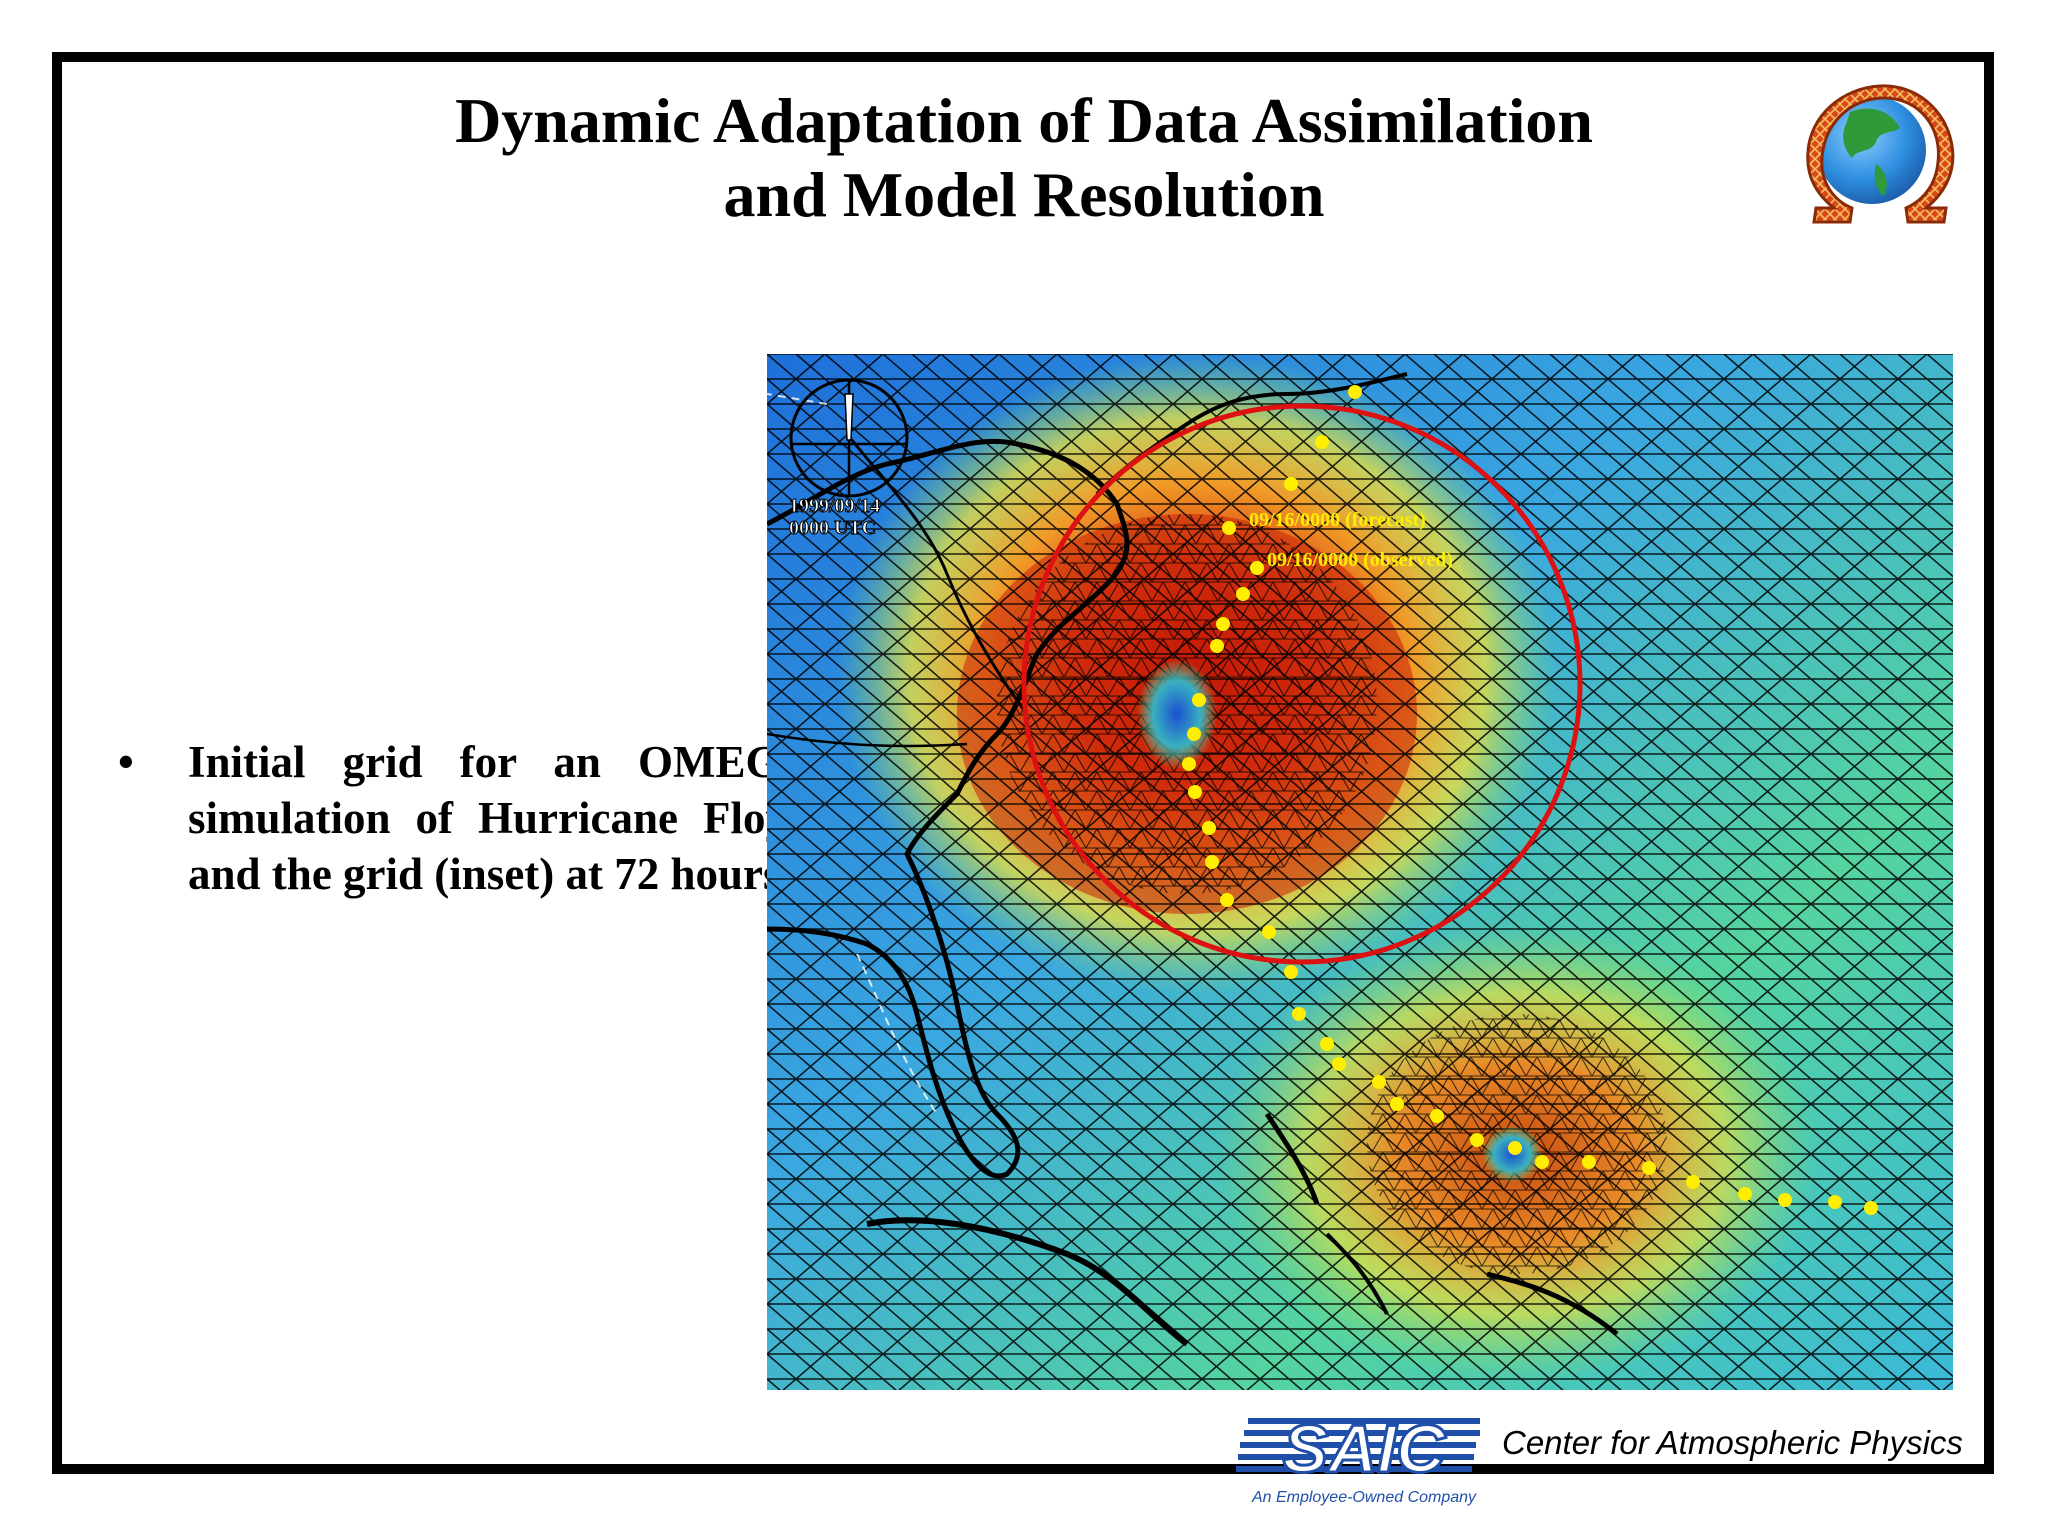 This screenshot has width=2048, height=1534. What do you see at coordinates (832, 528) in the screenshot?
I see `map-time-label: 0000 UTC` at bounding box center [832, 528].